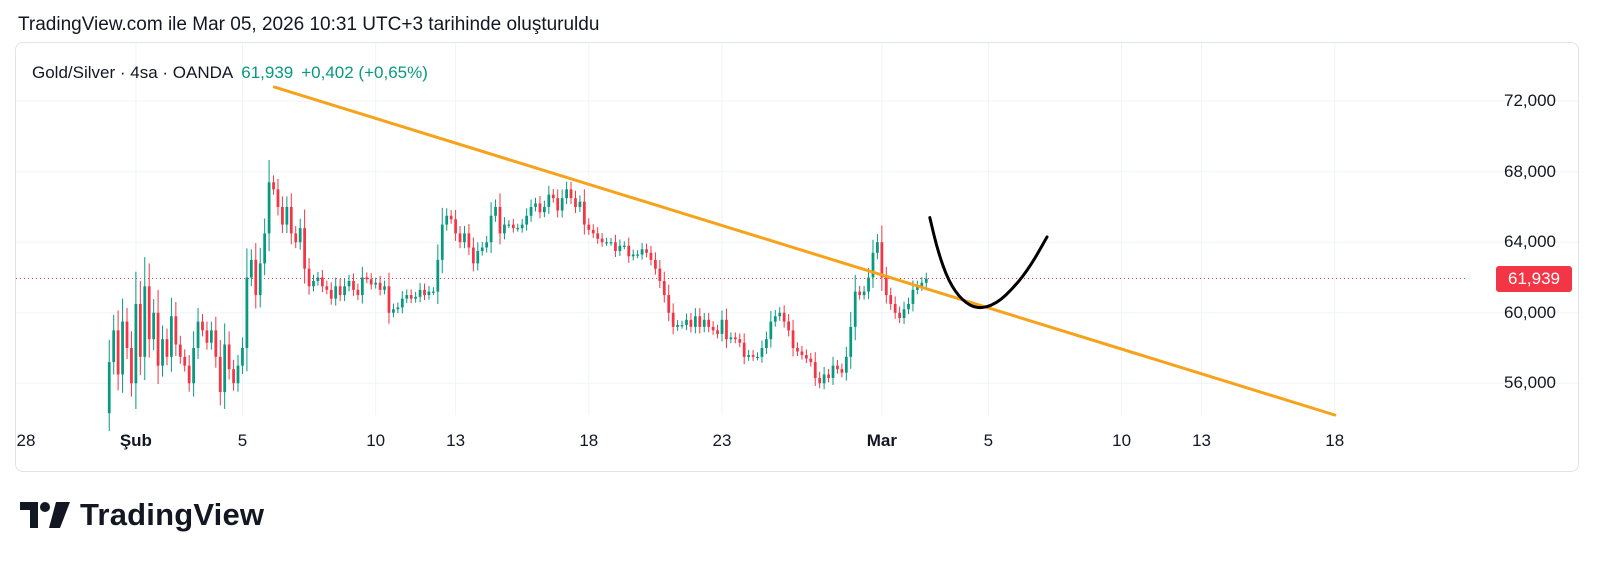 This screenshot has width=1600, height=575. Describe the element at coordinates (988, 263) in the screenshot. I see `black-arc-annotation` at that location.